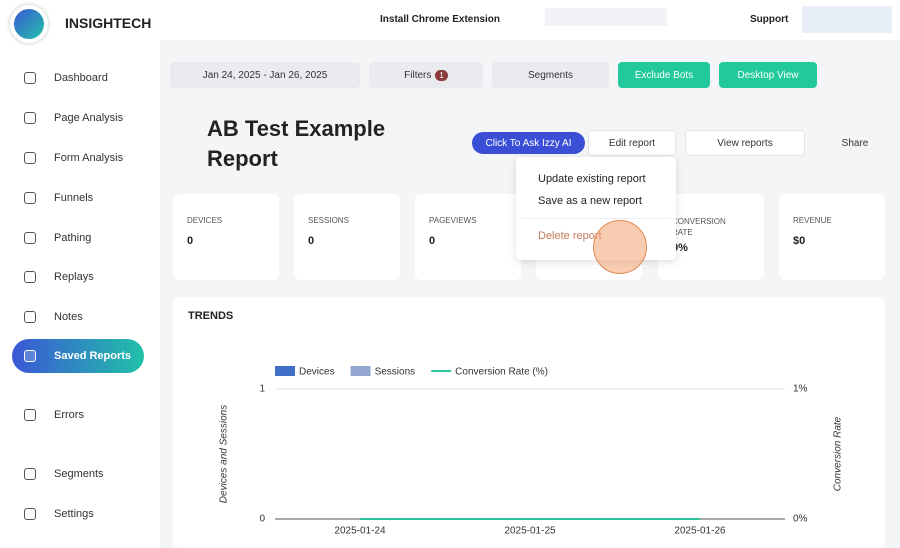 This screenshot has width=900, height=548. Describe the element at coordinates (69, 415) in the screenshot. I see `nav-label: Errors` at that location.